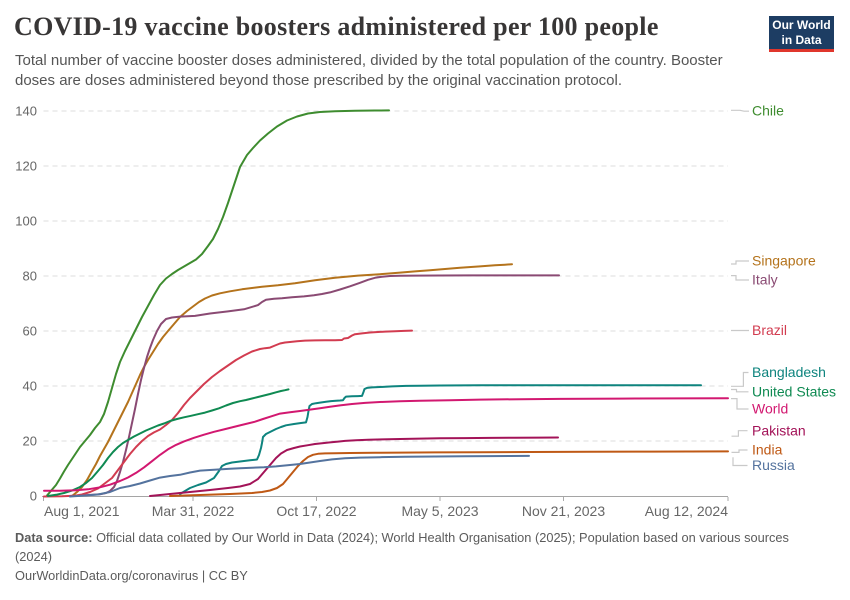 This screenshot has height=600, width=850. Describe the element at coordinates (33, 496) in the screenshot. I see `svg-text: 0` at that location.